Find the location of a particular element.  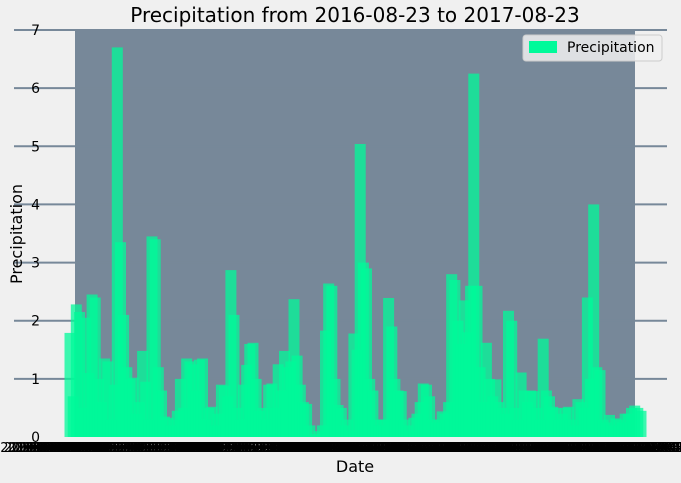

x-tick-label: 2017-08-04 is located at coordinates (639, 448).